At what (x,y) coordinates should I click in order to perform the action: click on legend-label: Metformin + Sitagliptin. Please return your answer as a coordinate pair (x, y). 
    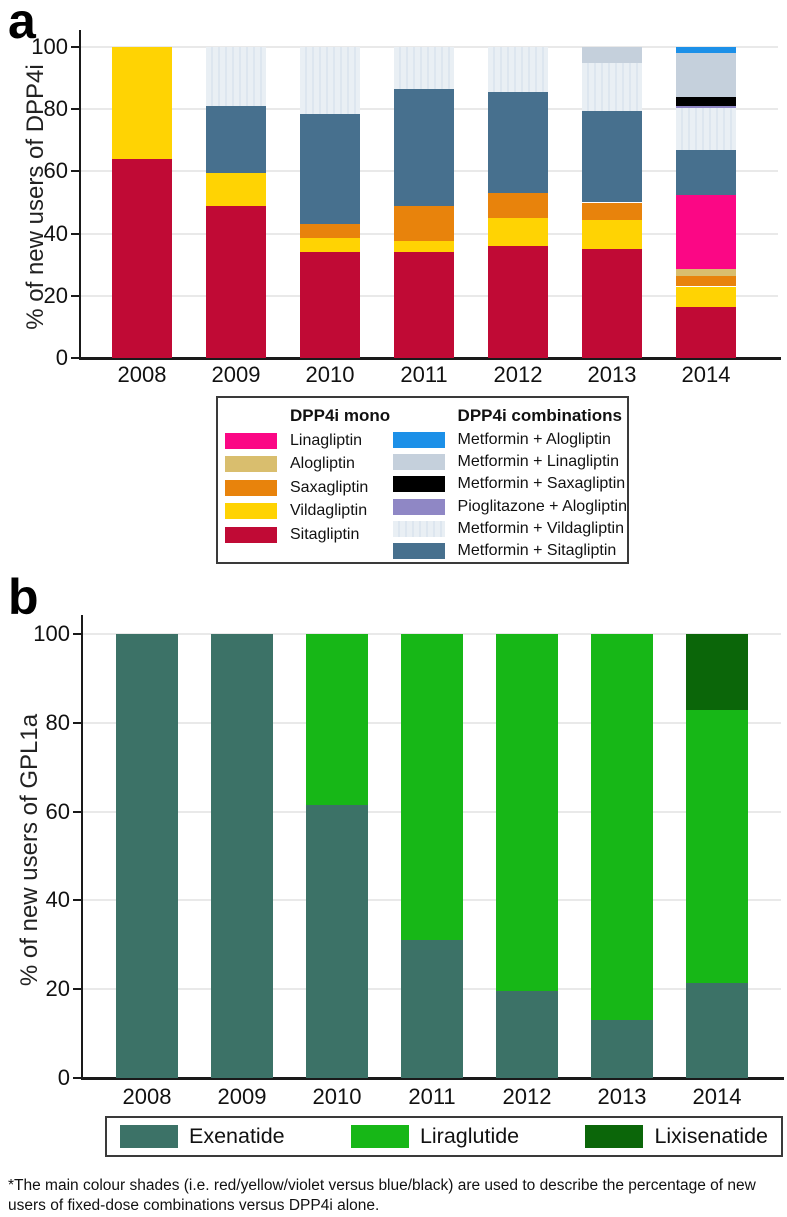
    Looking at the image, I should click on (537, 550).